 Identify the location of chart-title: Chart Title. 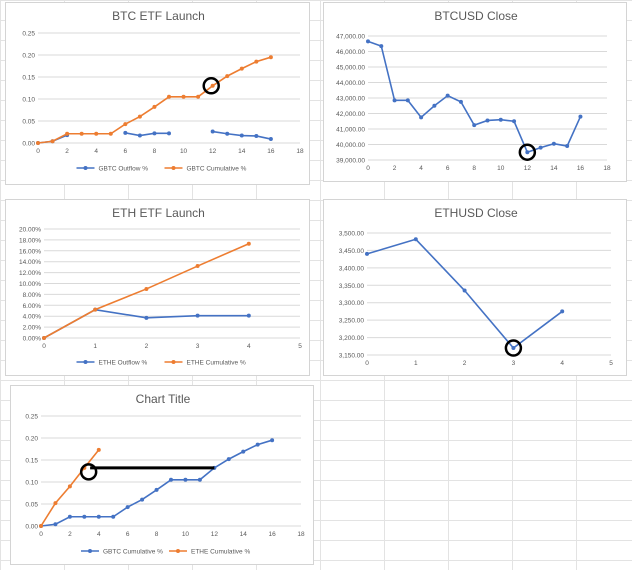
(163, 399).